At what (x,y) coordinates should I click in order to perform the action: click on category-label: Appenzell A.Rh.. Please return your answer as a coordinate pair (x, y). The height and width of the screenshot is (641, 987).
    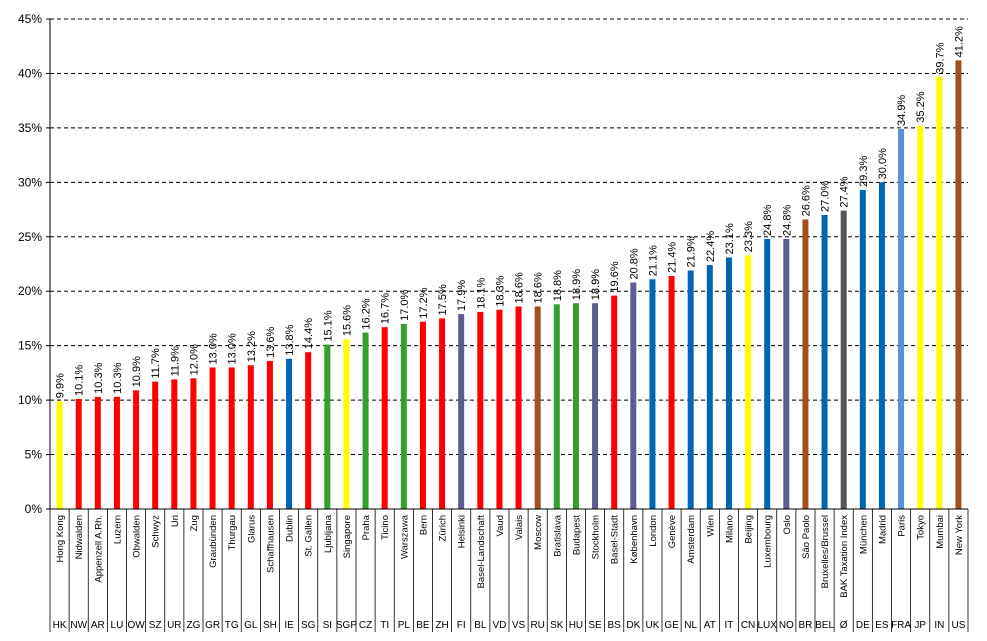
    Looking at the image, I should click on (98, 549).